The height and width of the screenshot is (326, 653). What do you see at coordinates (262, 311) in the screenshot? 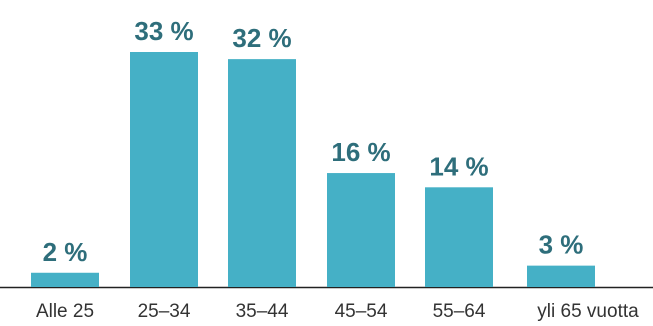
I see `x-tick-label-2: 35–44` at bounding box center [262, 311].